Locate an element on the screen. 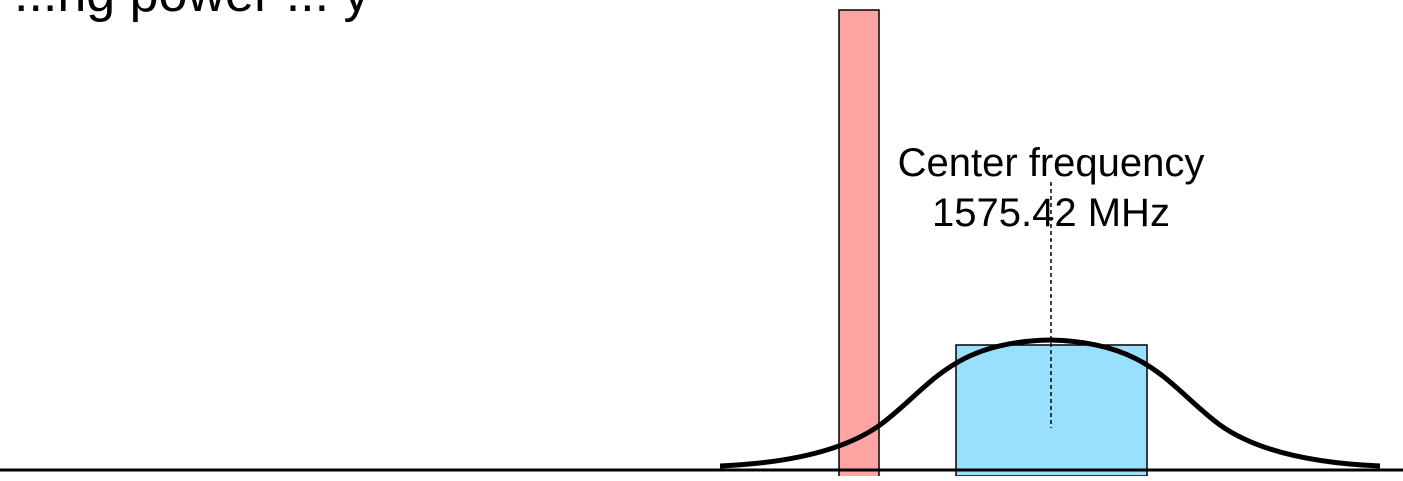 Image resolution: width=1403 pixels, height=481 pixels. center-frequency-value: 1575.42 MHz is located at coordinates (1051, 213).